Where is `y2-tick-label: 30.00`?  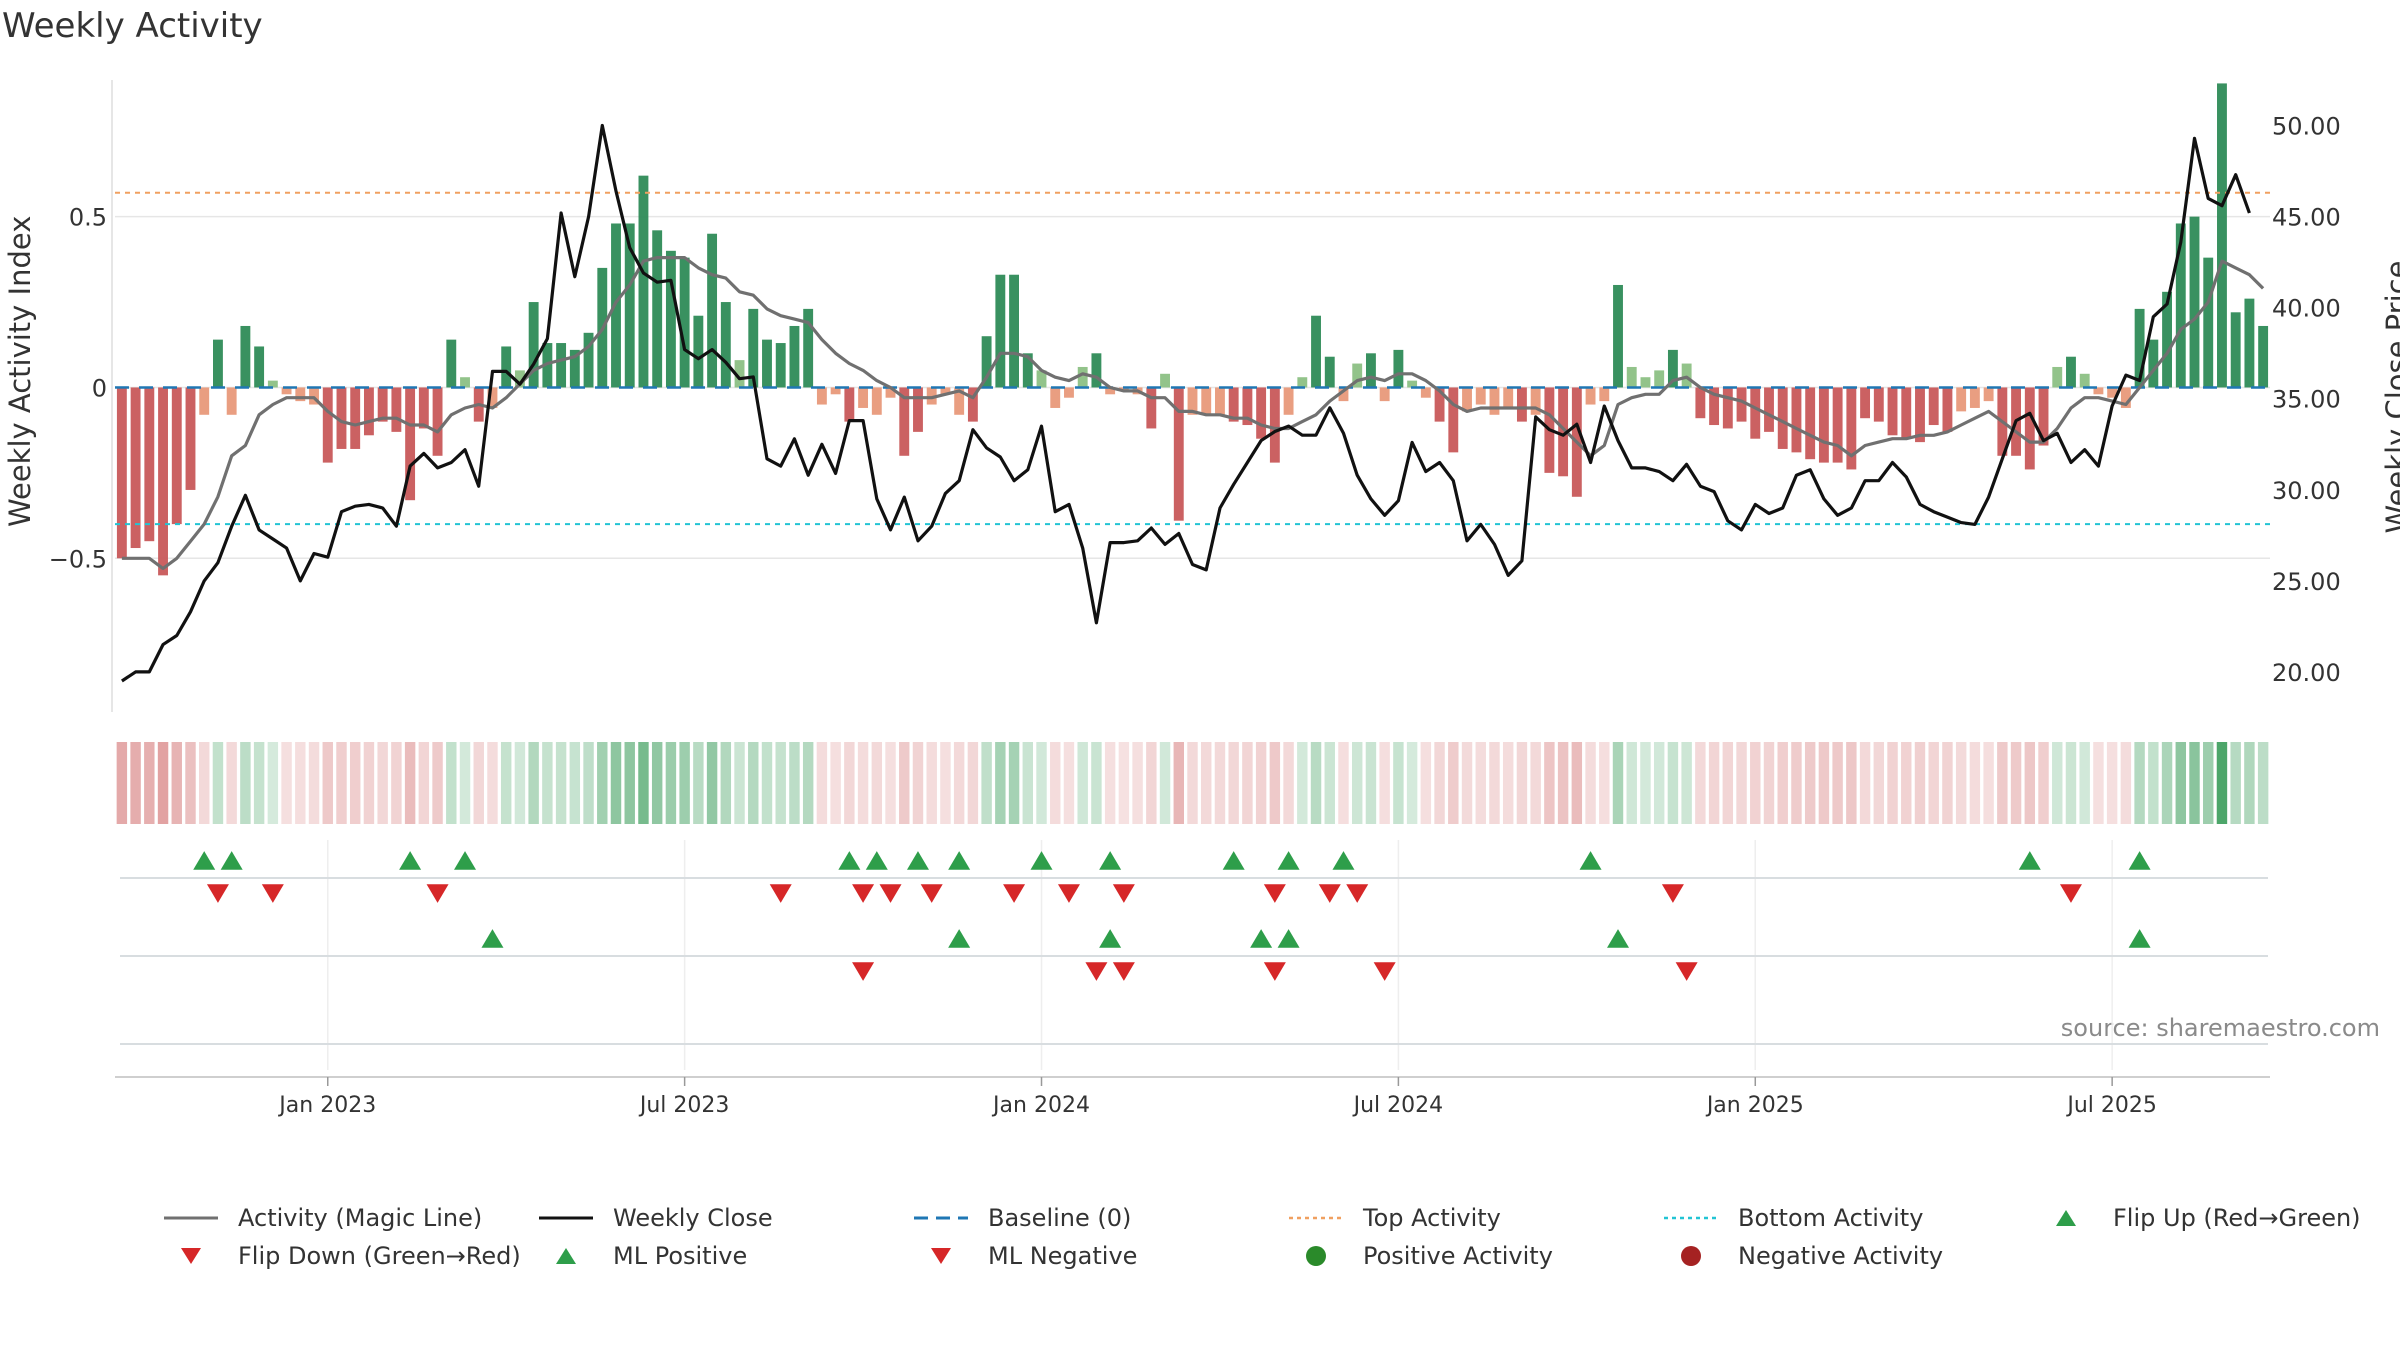
y2-tick-label: 30.00 is located at coordinates (2306, 491).